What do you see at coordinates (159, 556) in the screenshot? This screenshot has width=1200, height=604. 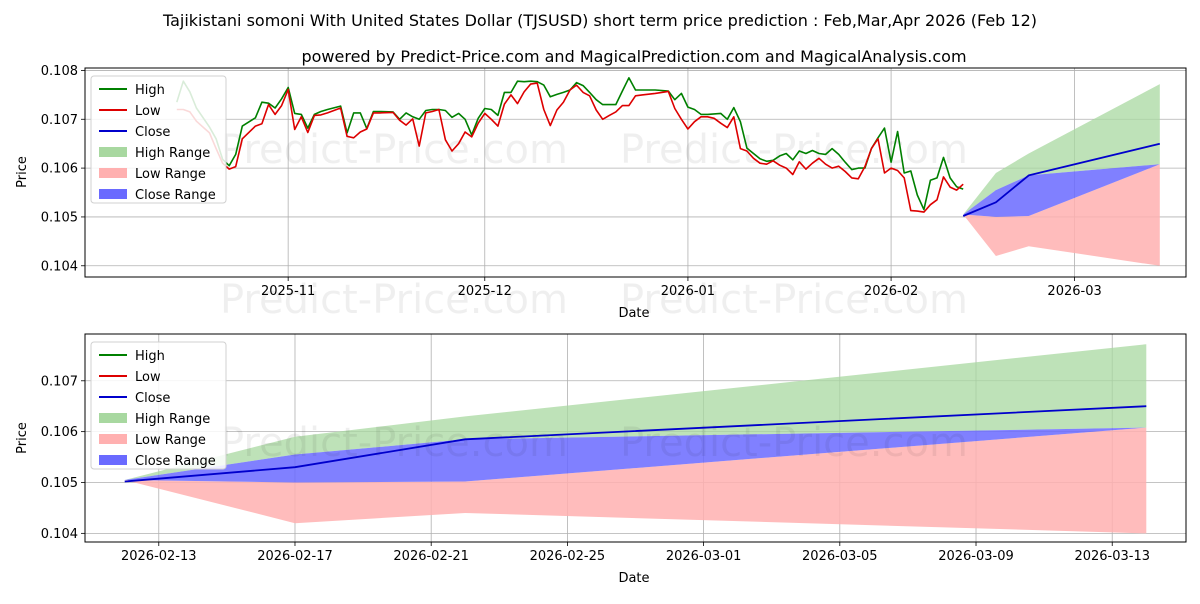 I see `x-tick-label: 2026-02-13` at bounding box center [159, 556].